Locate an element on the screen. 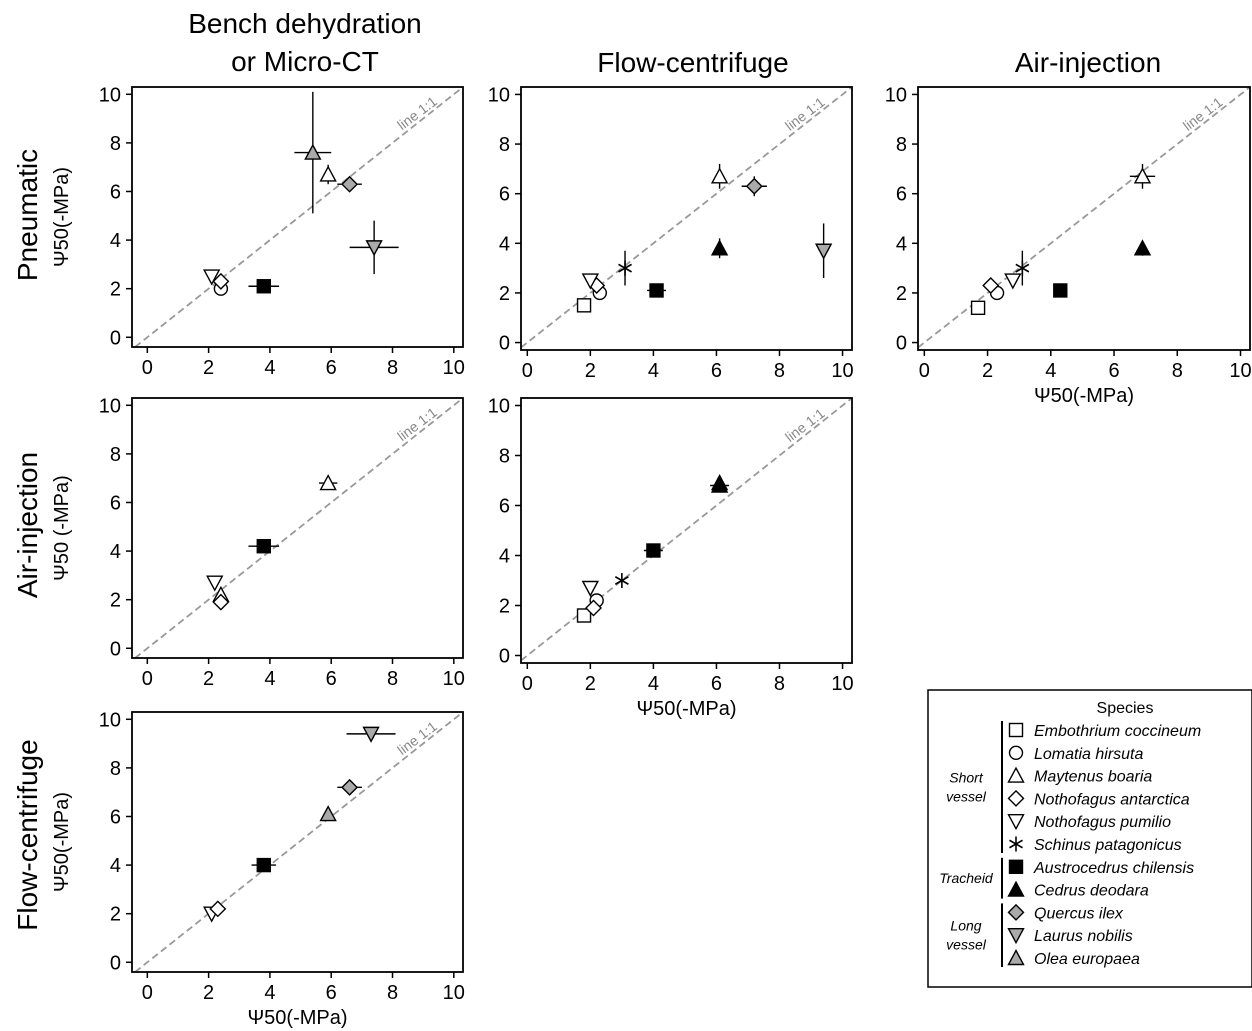 The image size is (1252, 1031). legend-item-label: Schinus patagonicus is located at coordinates (1108, 845).